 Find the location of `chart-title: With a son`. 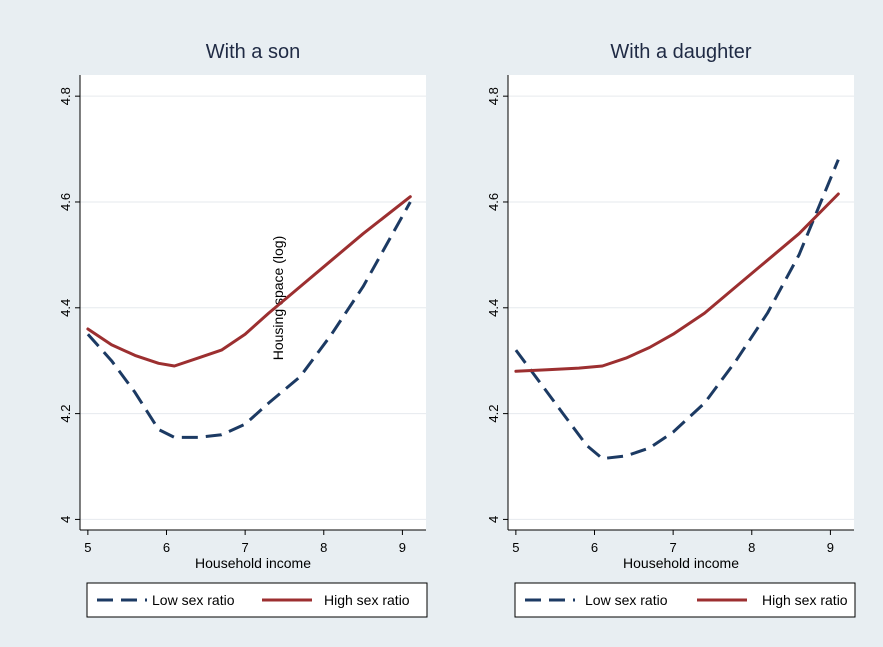

chart-title: With a son is located at coordinates (253, 52).